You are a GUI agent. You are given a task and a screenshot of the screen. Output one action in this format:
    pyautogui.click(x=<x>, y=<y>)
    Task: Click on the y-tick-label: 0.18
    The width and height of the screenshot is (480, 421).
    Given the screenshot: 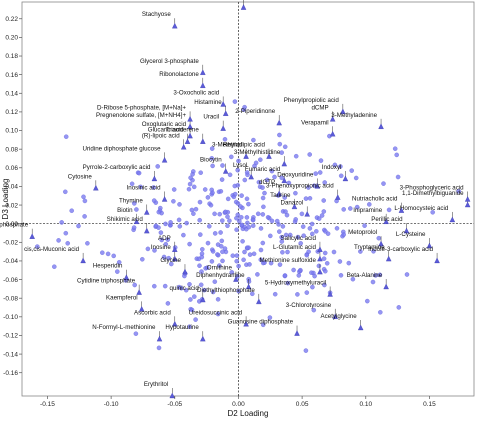 What is the action you would take?
    pyautogui.click(x=11, y=56)
    